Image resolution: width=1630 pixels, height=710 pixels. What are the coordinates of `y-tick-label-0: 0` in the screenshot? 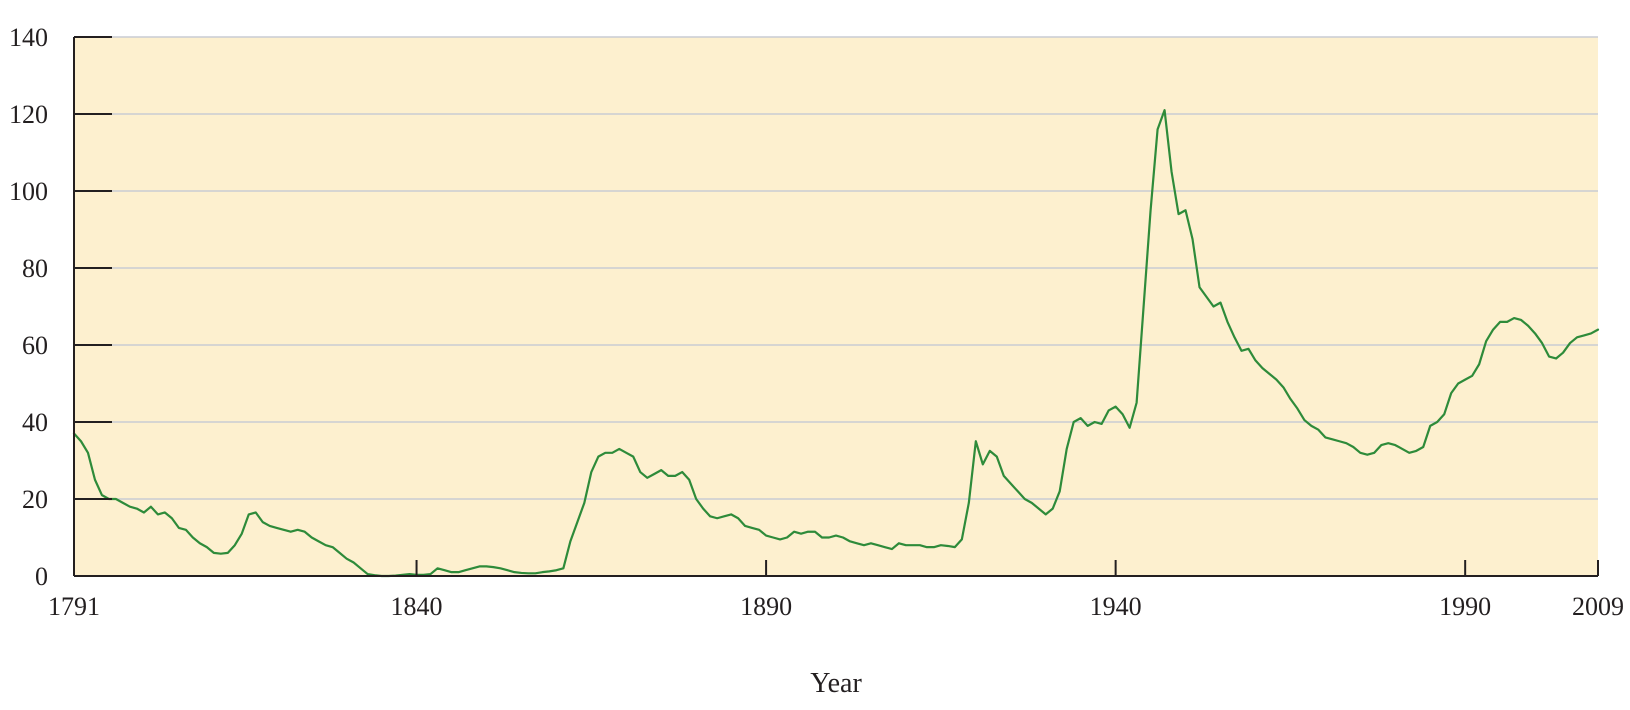 It's located at (41, 576).